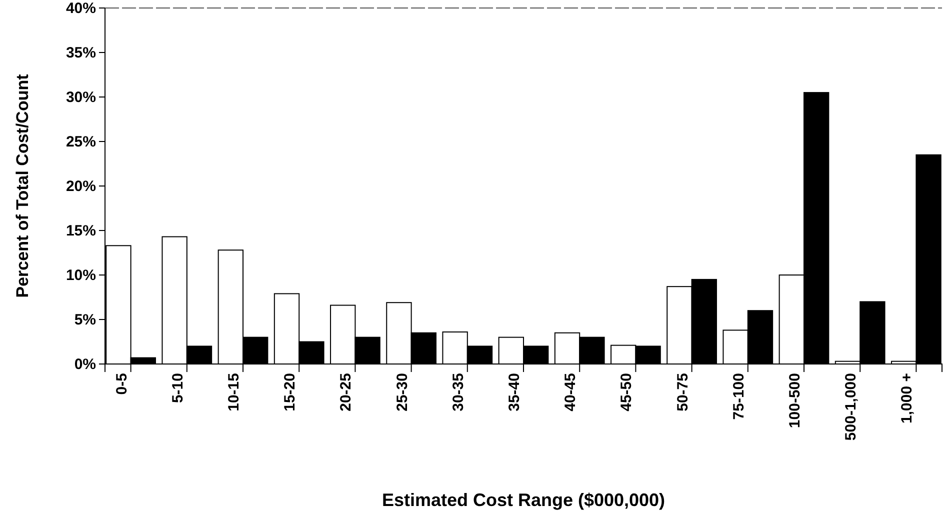 This screenshot has height=516, width=950. I want to click on y-tick-label: 10%, so click(81, 275).